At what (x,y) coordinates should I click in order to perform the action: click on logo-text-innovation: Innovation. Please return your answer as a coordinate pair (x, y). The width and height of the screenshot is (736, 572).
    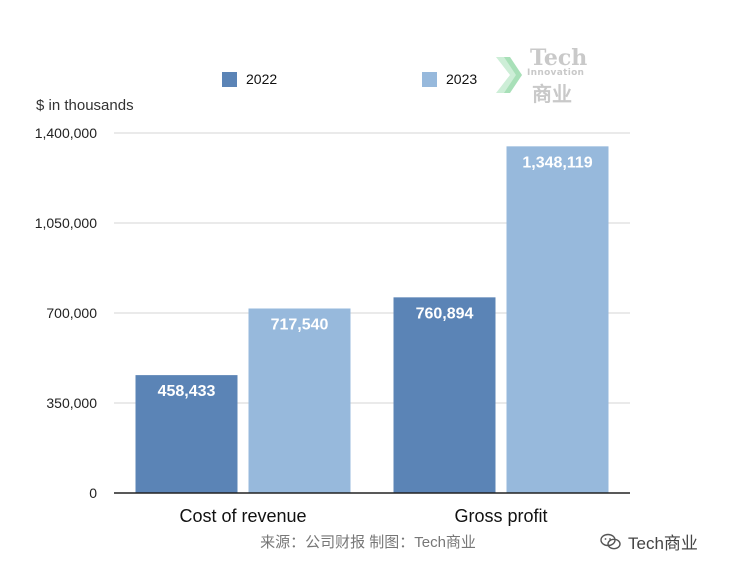
    Looking at the image, I should click on (556, 73).